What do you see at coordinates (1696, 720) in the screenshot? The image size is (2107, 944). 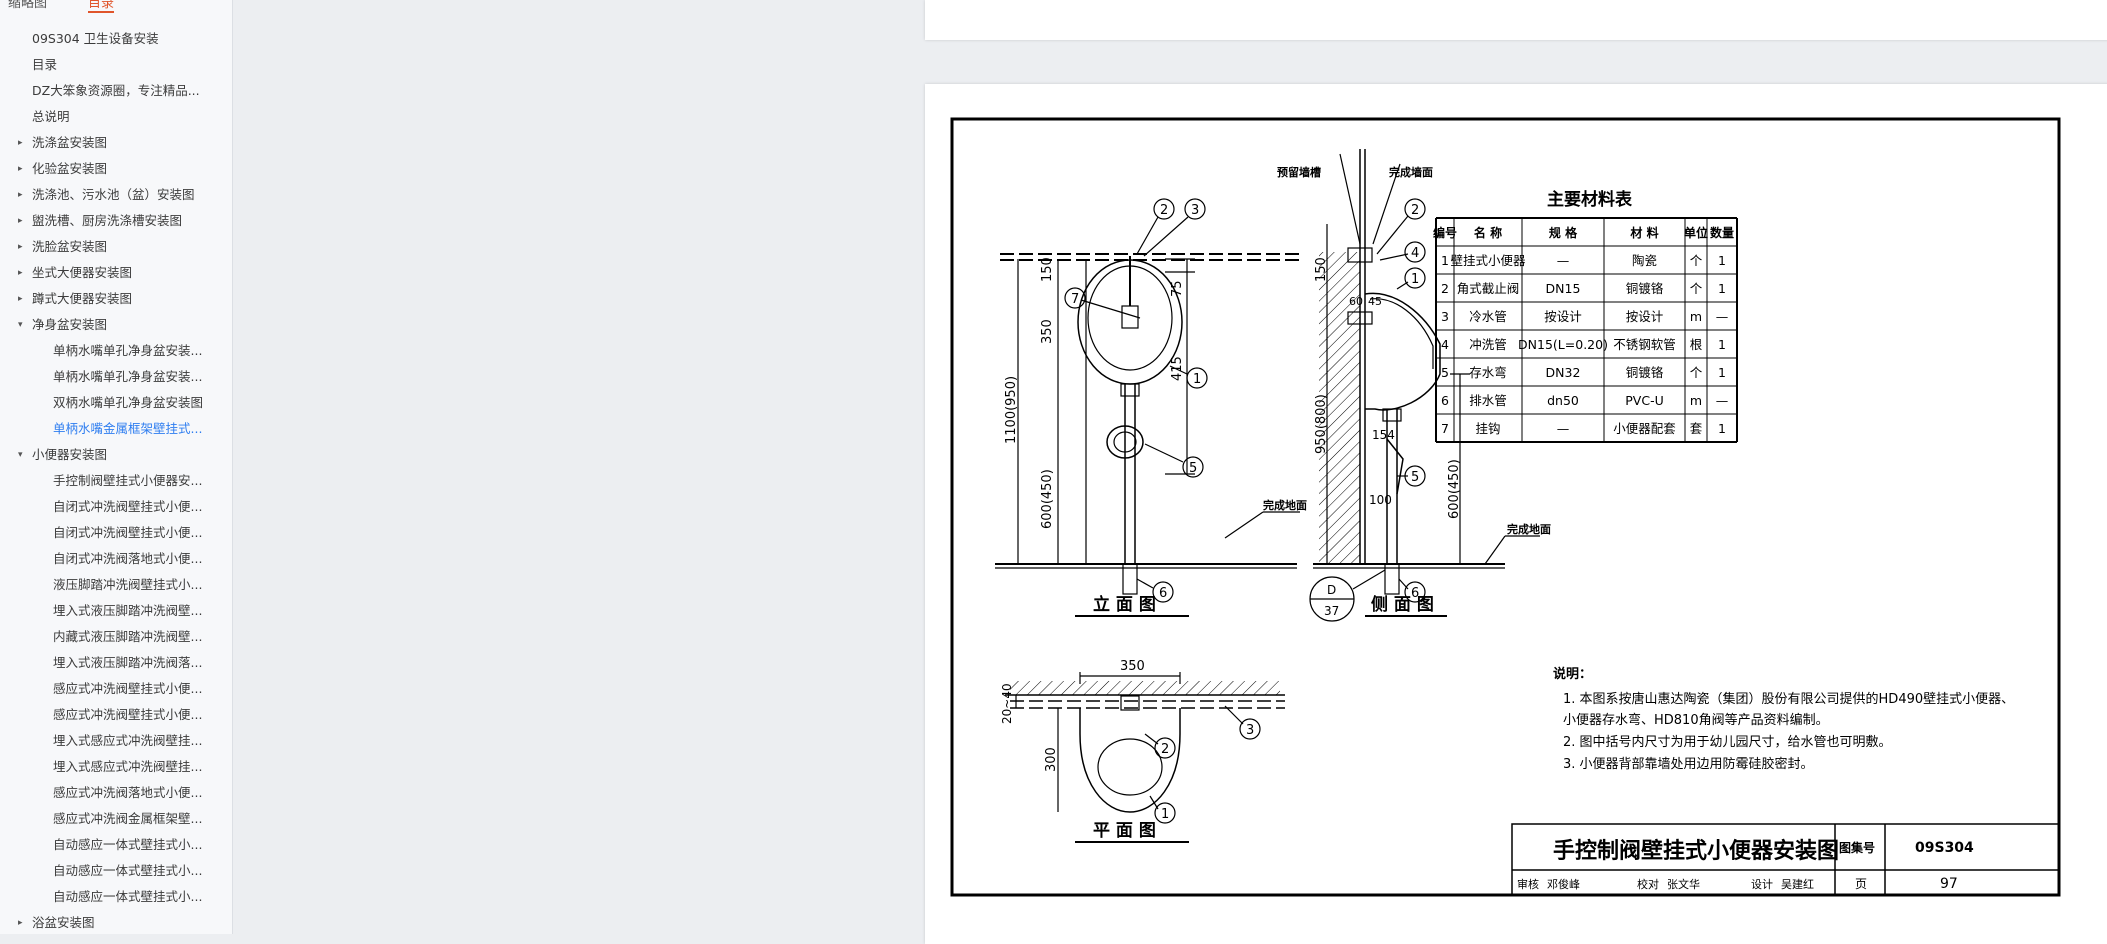 I see `note-1-cont: 小便器存水弯、HD810角阀等产品资料编制。` at bounding box center [1696, 720].